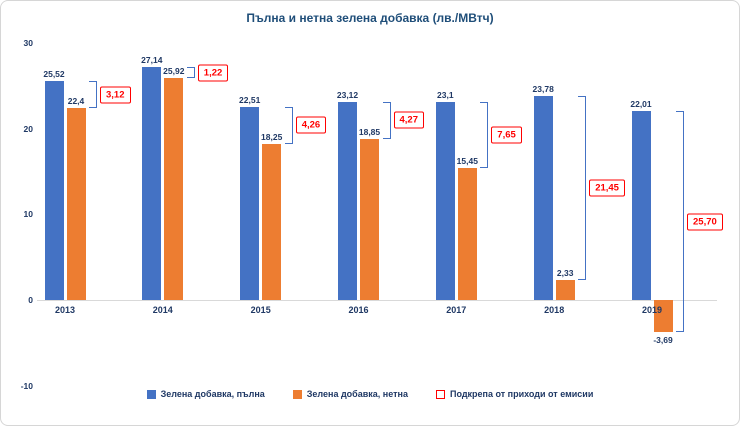  I want to click on support-value-label: 7,65, so click(506, 135).